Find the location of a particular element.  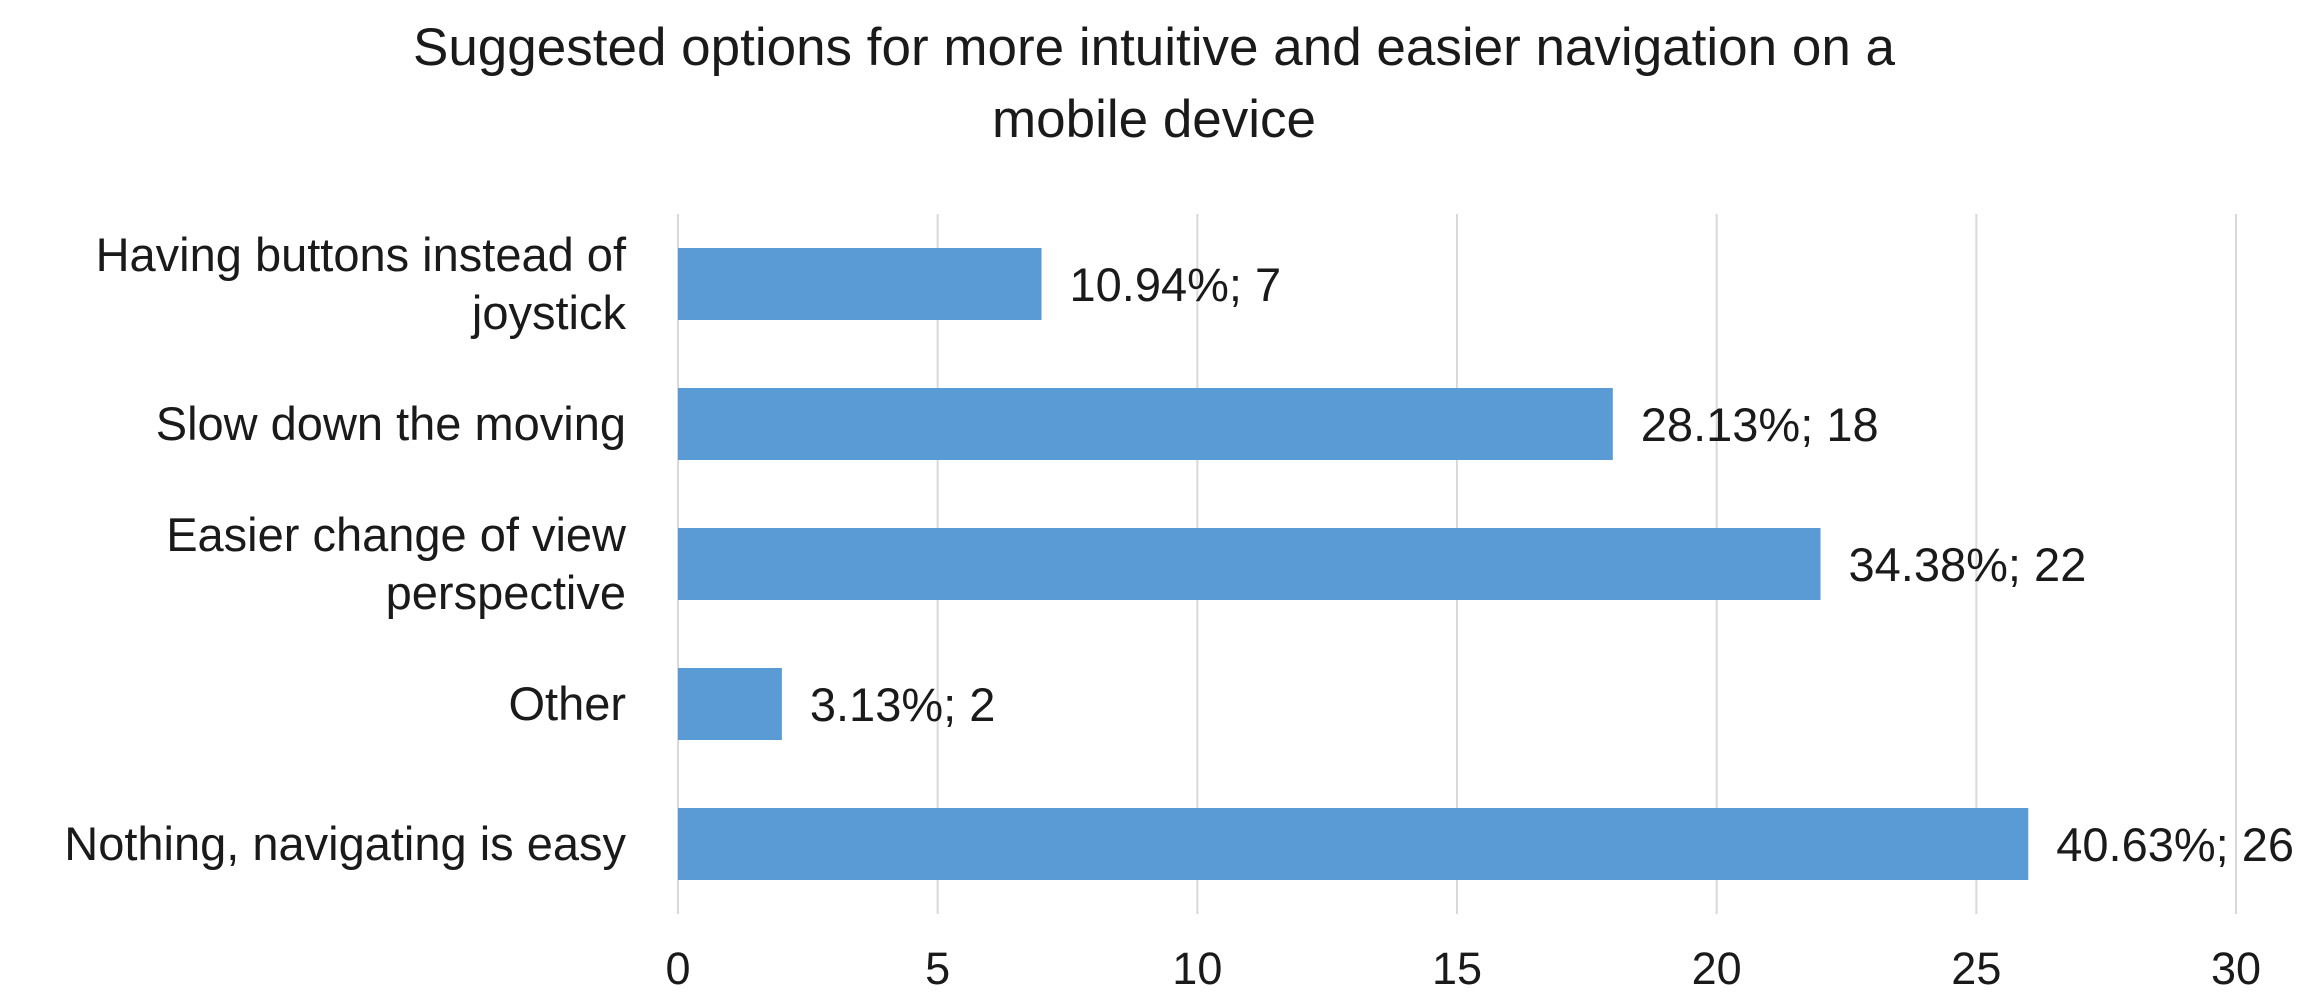

category-label: Easier change of view perspective is located at coordinates (396, 563).